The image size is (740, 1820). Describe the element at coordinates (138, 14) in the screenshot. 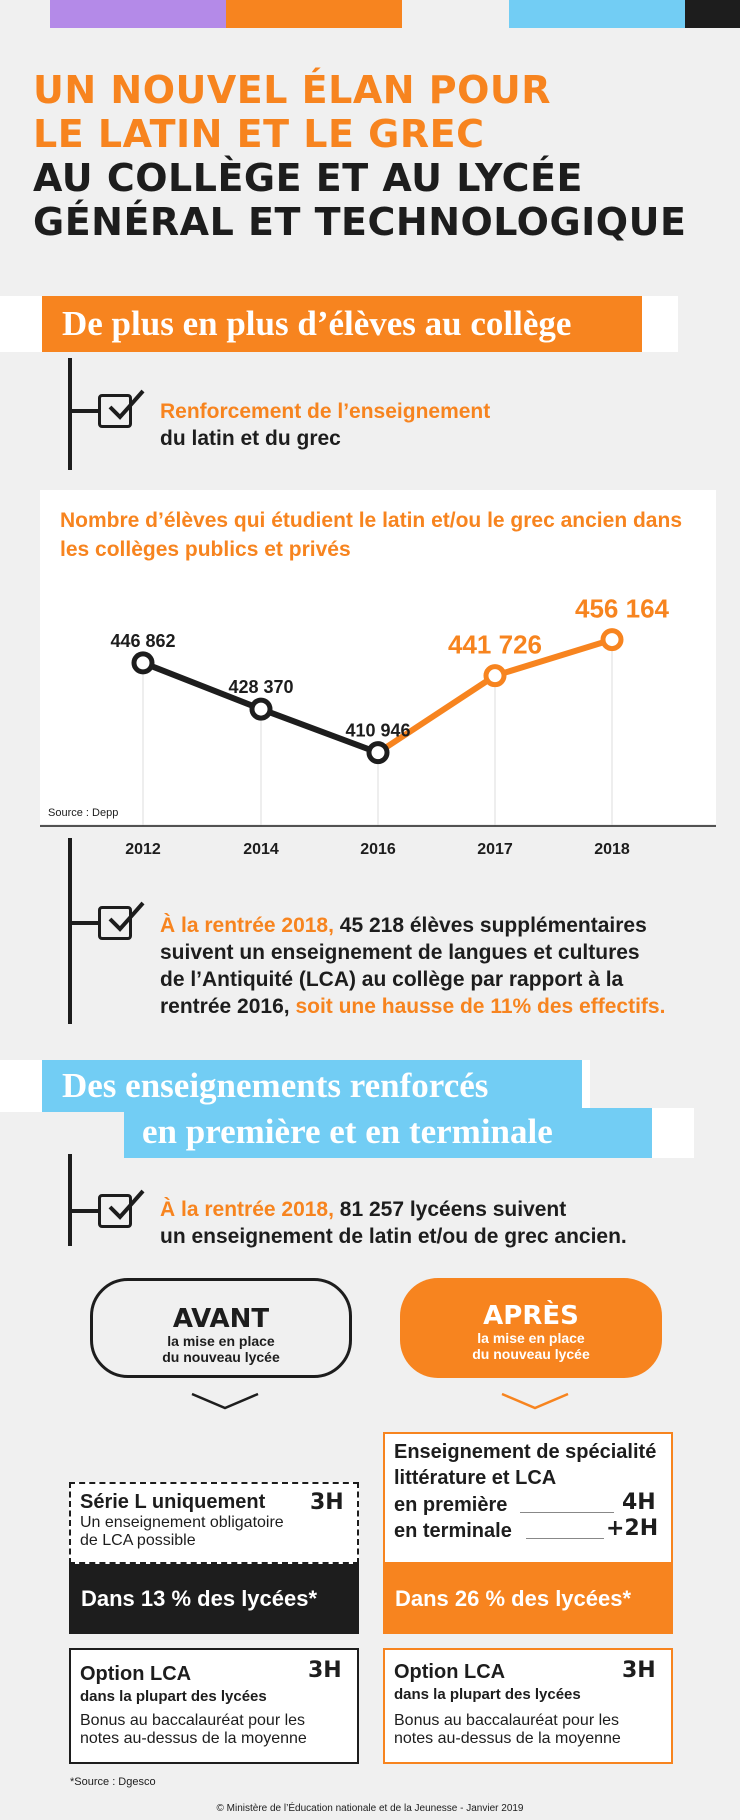

I see `top-bar-purple` at that location.